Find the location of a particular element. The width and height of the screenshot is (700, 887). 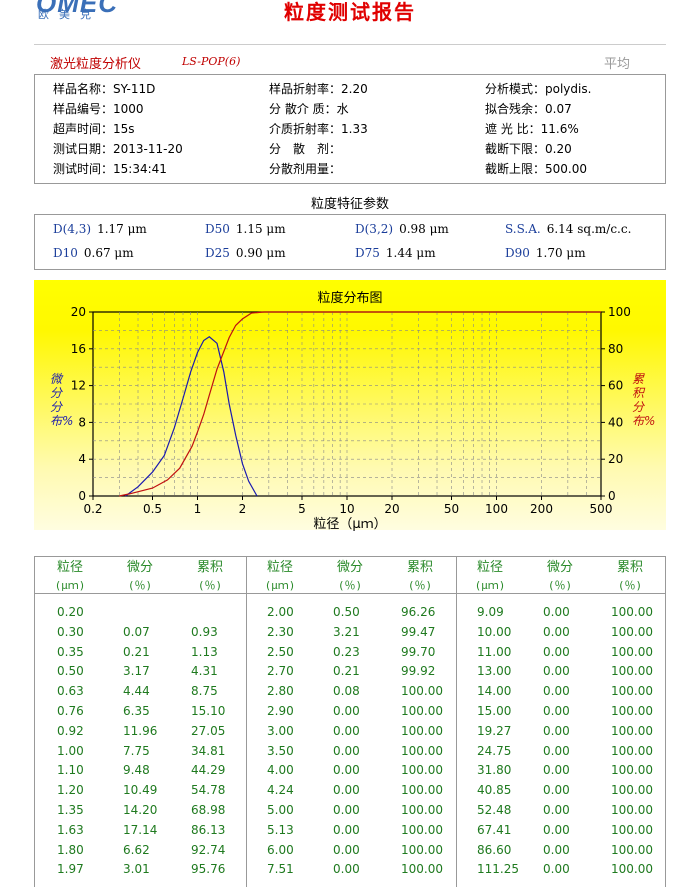

info-row: 样品折射率：2.20 is located at coordinates (318, 88).